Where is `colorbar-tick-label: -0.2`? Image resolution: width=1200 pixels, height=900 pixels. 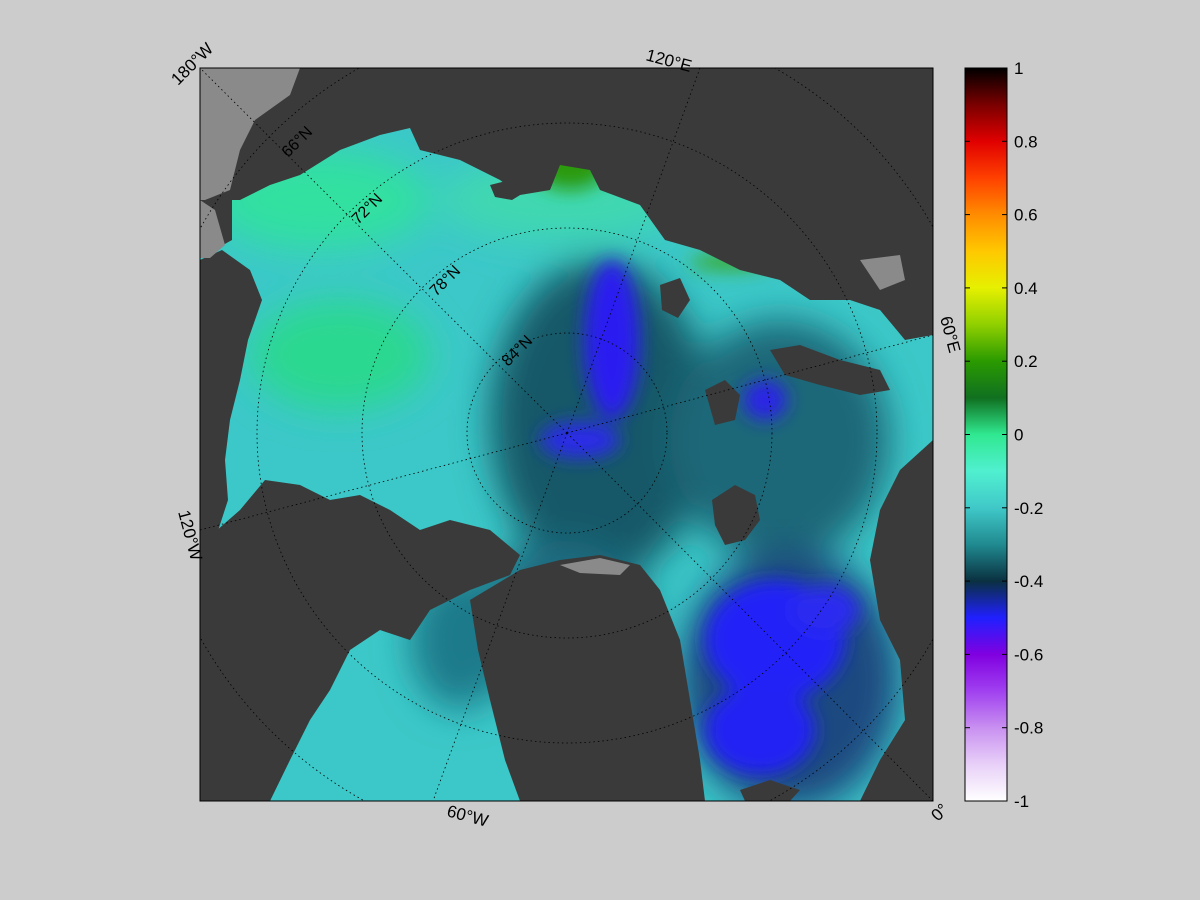 colorbar-tick-label: -0.2 is located at coordinates (1028, 508).